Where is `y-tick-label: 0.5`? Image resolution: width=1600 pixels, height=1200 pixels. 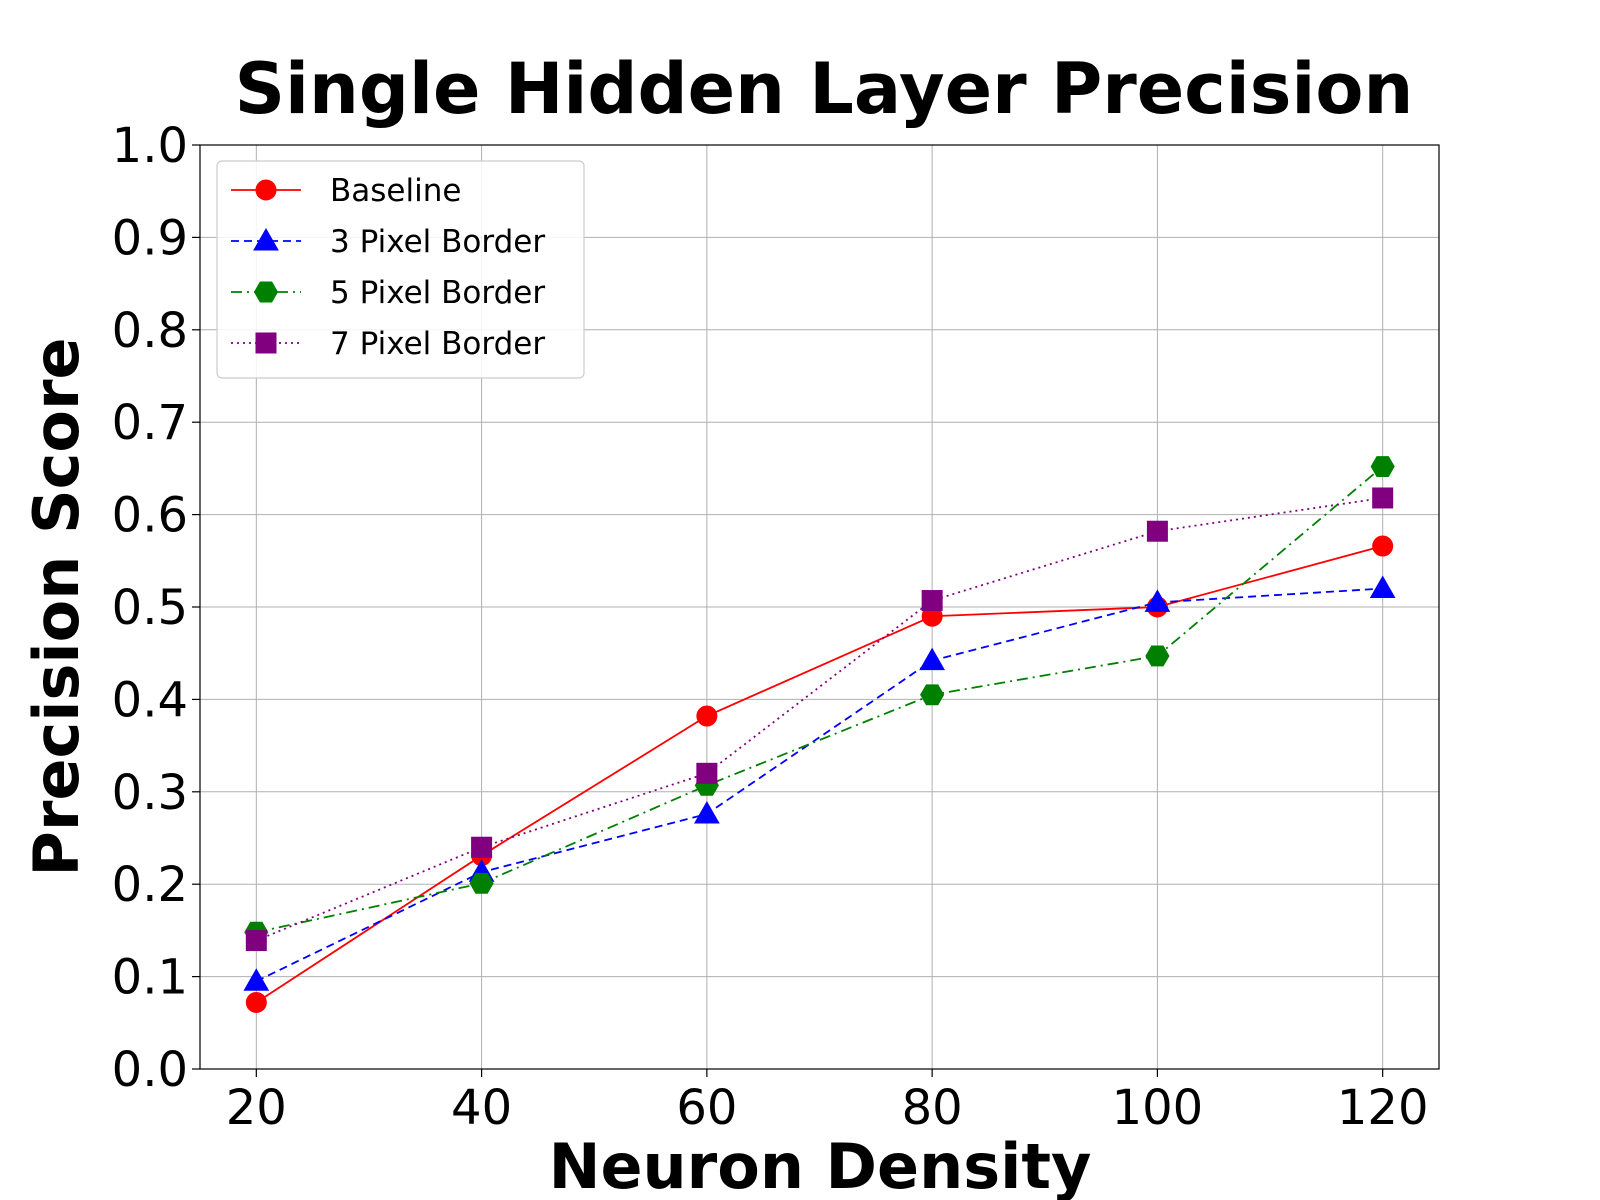
y-tick-label: 0.5 is located at coordinates (150, 608).